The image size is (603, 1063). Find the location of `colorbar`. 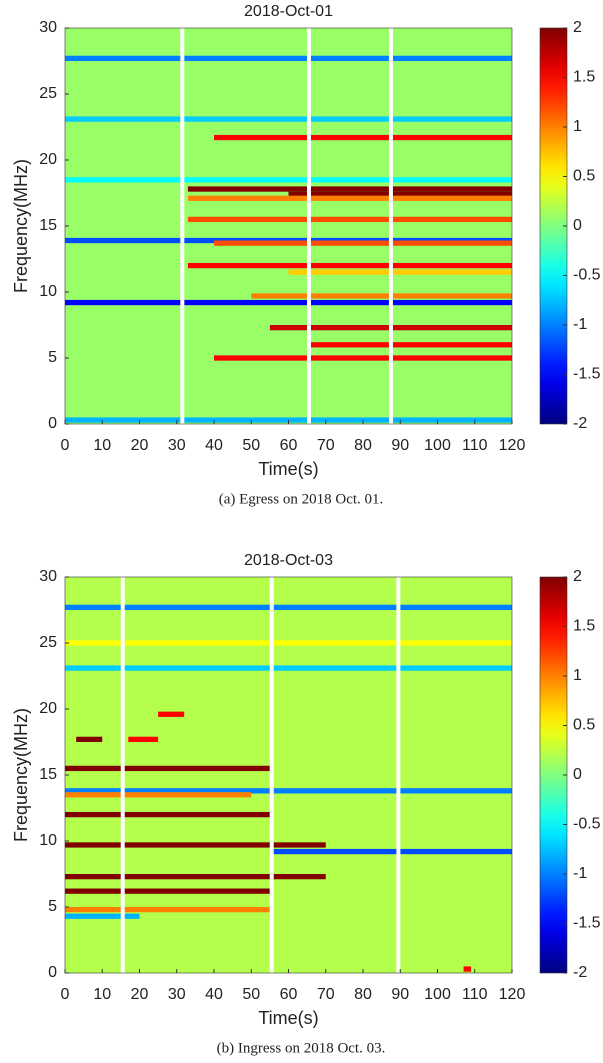

colorbar is located at coordinates (553, 226).